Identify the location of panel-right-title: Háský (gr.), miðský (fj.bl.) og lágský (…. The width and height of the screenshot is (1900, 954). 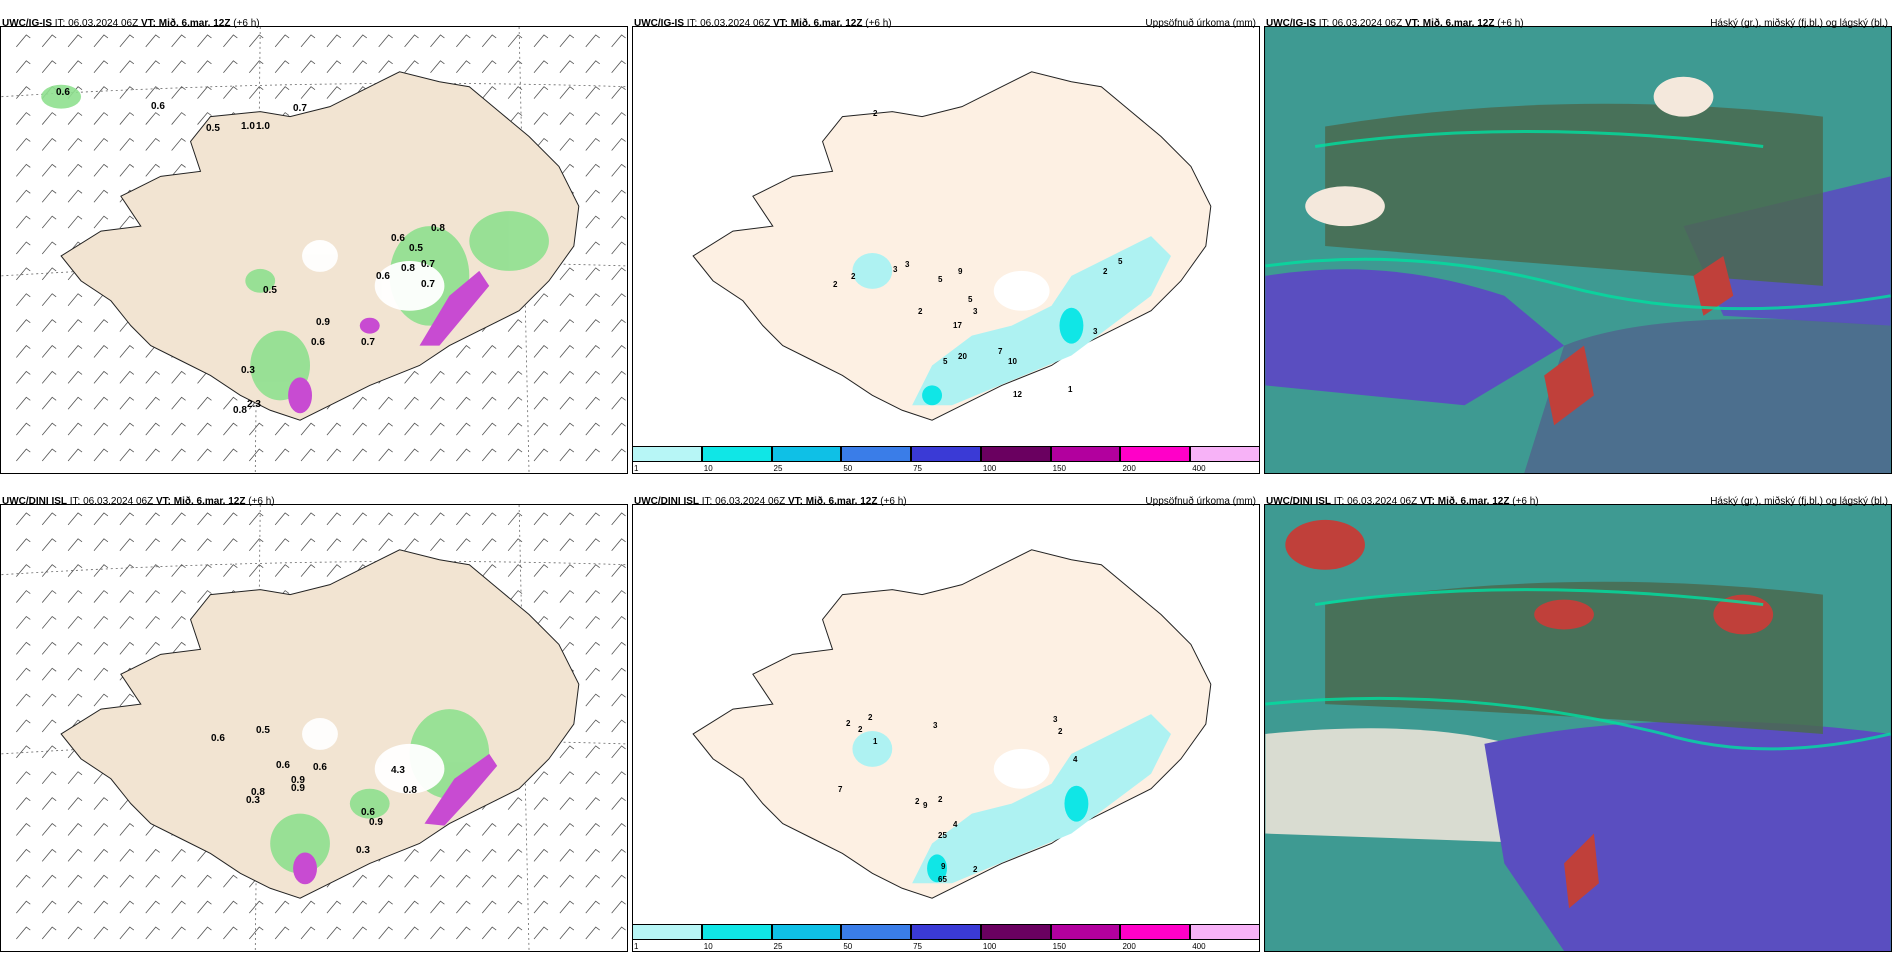
(1799, 501).